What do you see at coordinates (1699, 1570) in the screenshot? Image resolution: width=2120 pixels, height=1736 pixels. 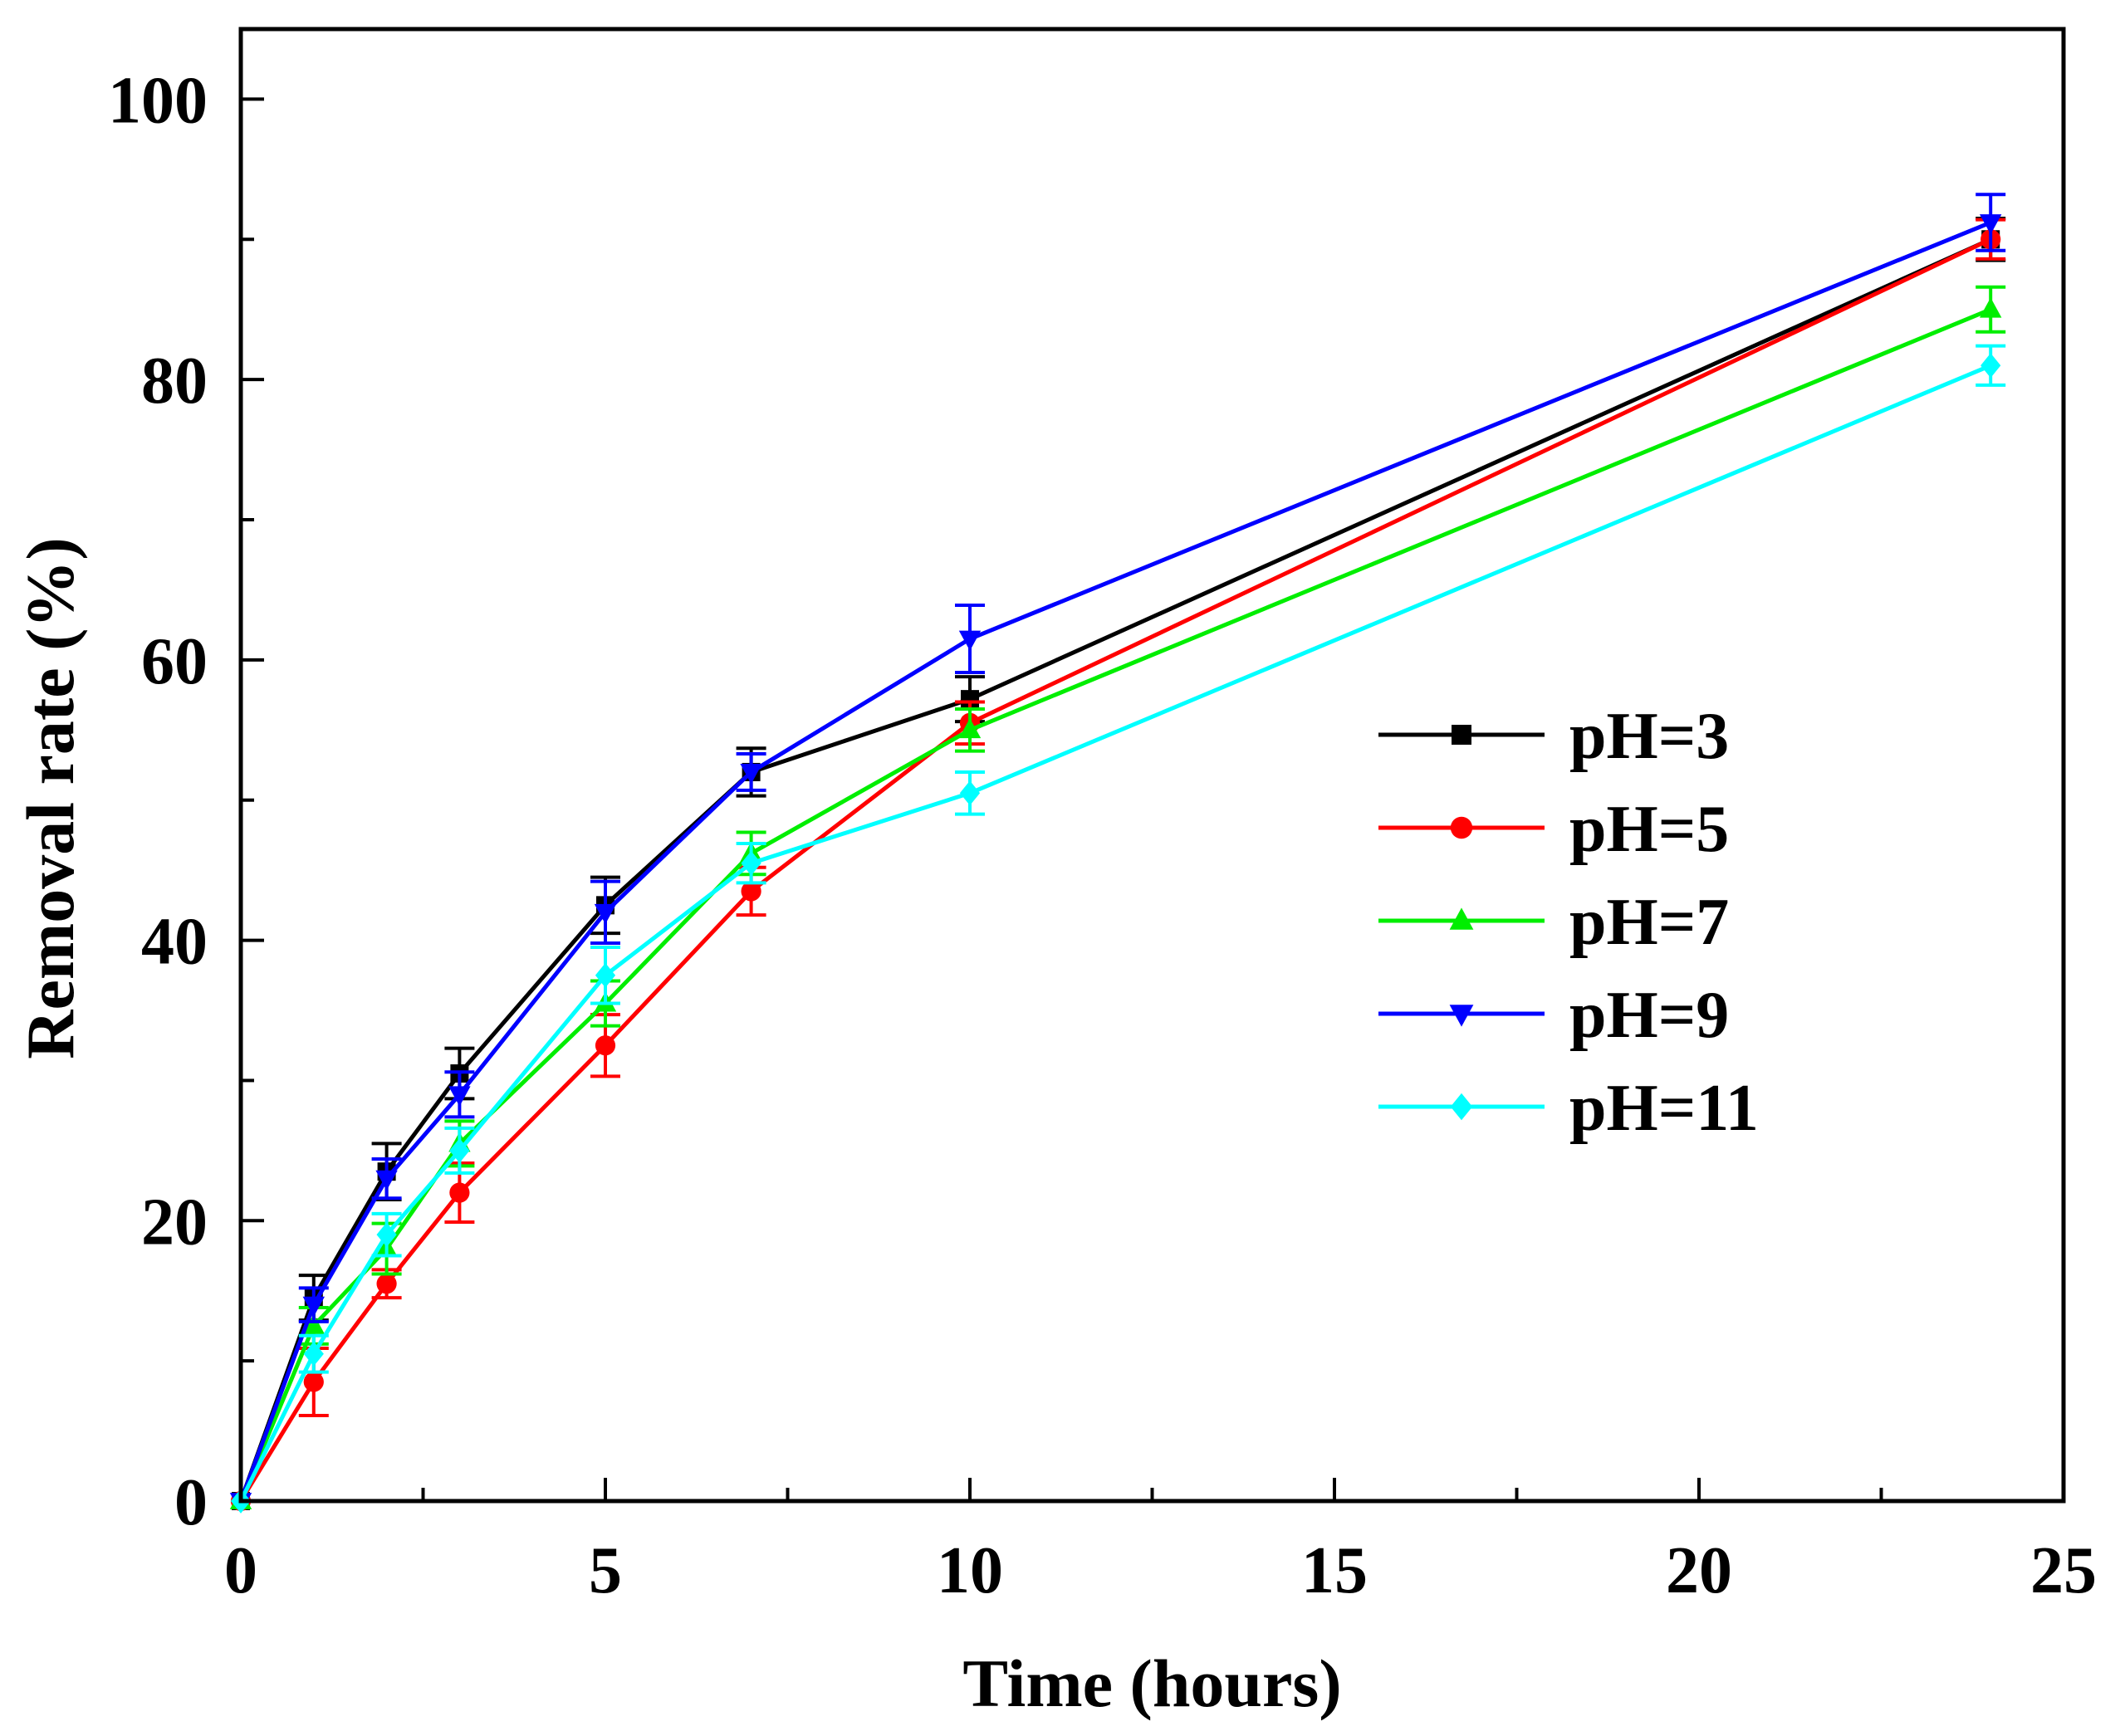 I see `x-tick-label: 20` at bounding box center [1699, 1570].